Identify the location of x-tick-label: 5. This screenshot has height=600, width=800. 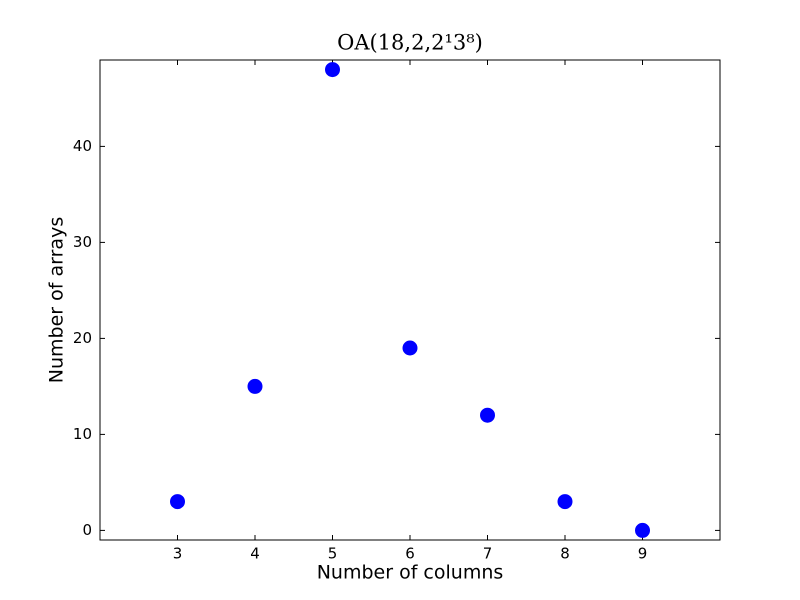
(333, 554).